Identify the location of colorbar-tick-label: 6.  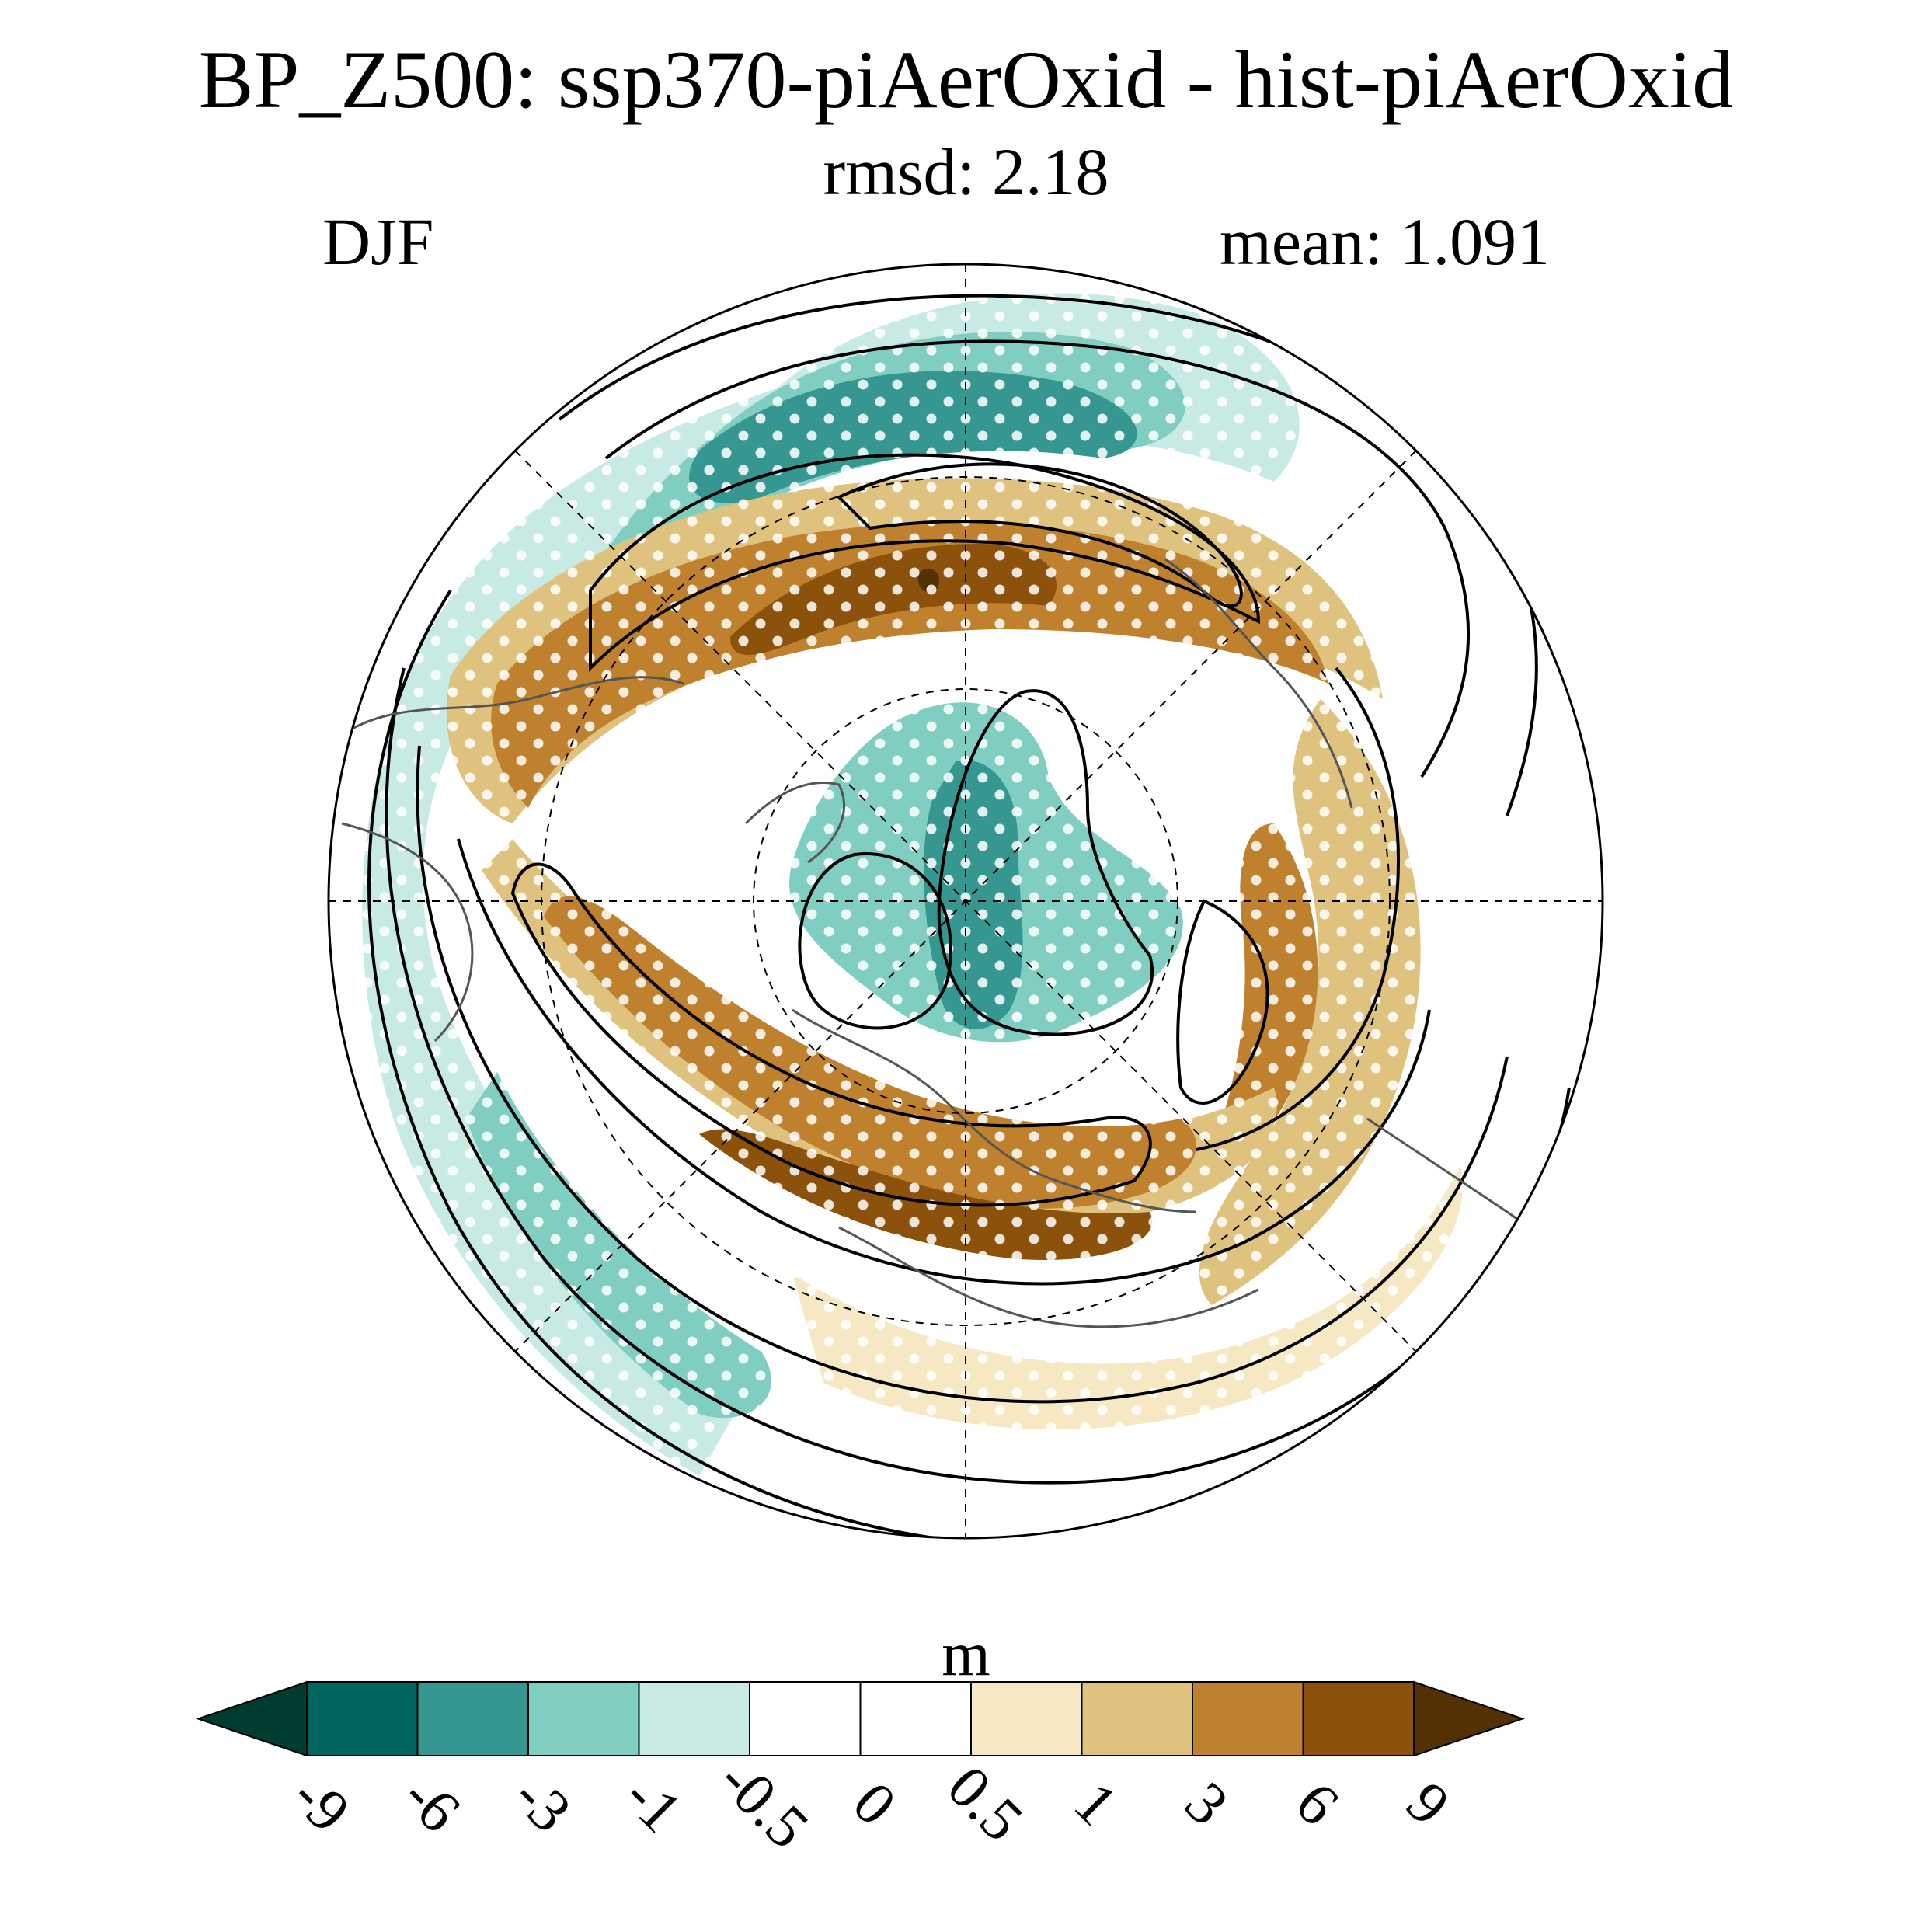
(1317, 1803).